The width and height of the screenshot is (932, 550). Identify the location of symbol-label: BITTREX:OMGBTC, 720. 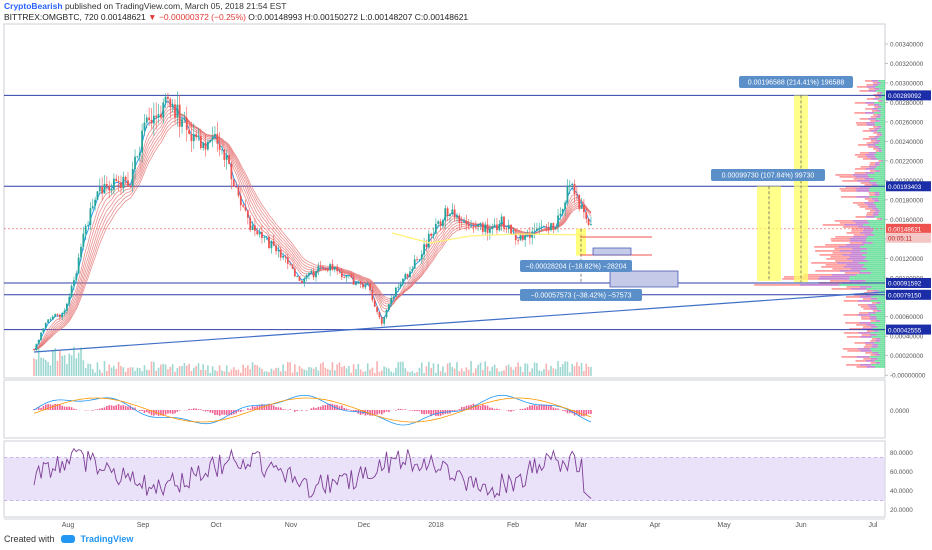
(51, 17).